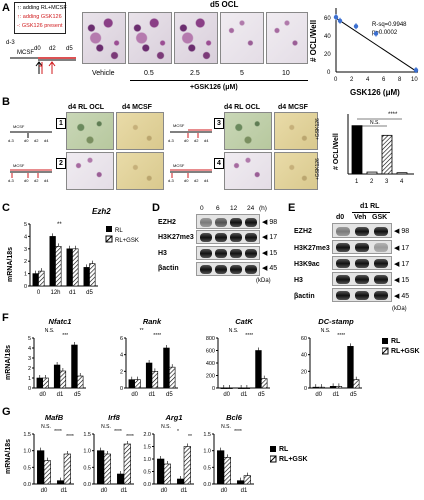 This screenshot has height=500, width=424. I want to click on ytick-label: 800, so click(210, 339).